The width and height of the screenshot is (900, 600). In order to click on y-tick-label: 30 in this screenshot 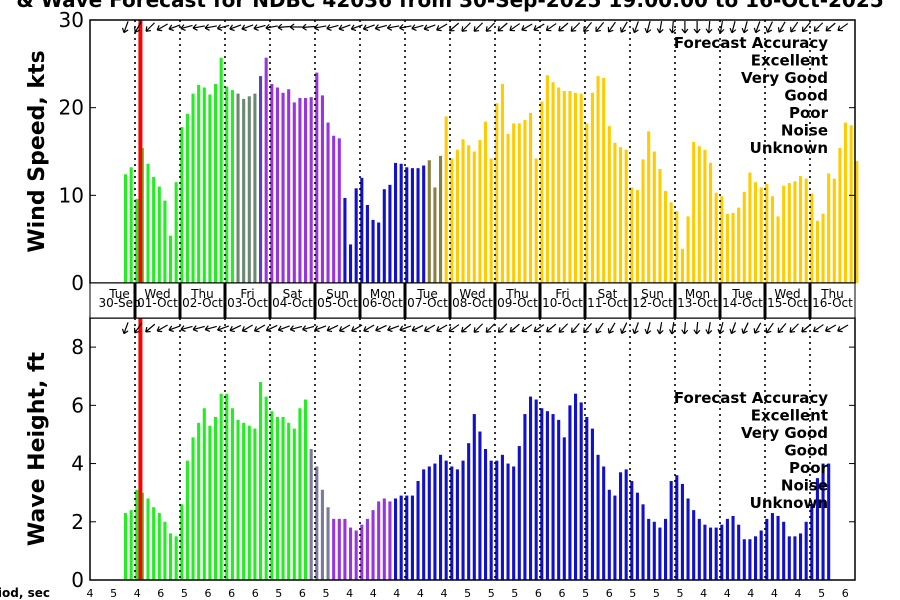, I will do `click(71, 20)`.